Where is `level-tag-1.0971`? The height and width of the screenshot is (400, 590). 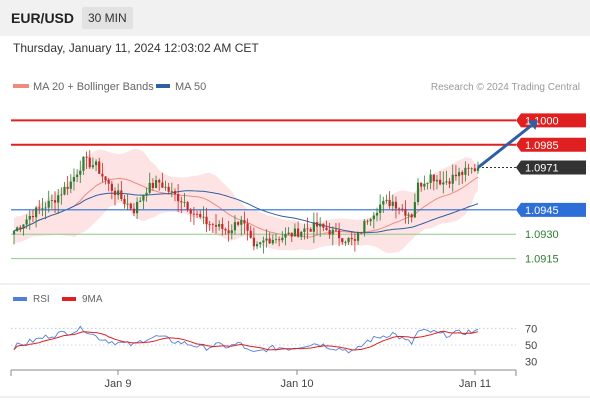
level-tag-1.0971 is located at coordinates (551, 167).